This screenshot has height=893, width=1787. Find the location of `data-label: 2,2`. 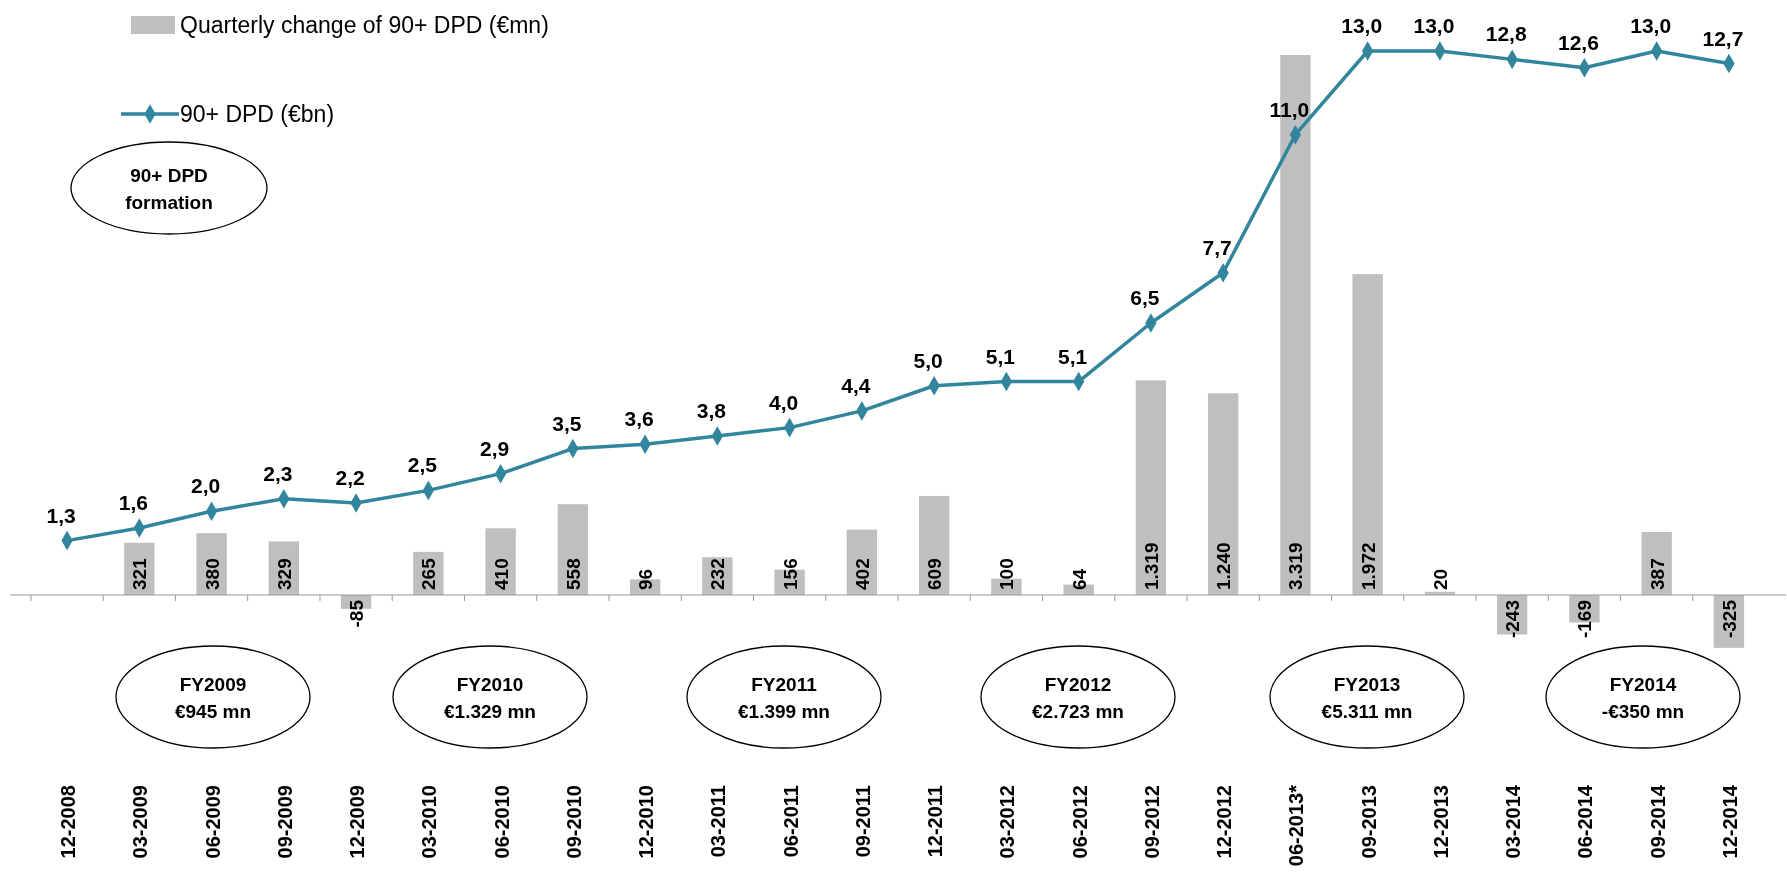

data-label: 2,2 is located at coordinates (350, 477).